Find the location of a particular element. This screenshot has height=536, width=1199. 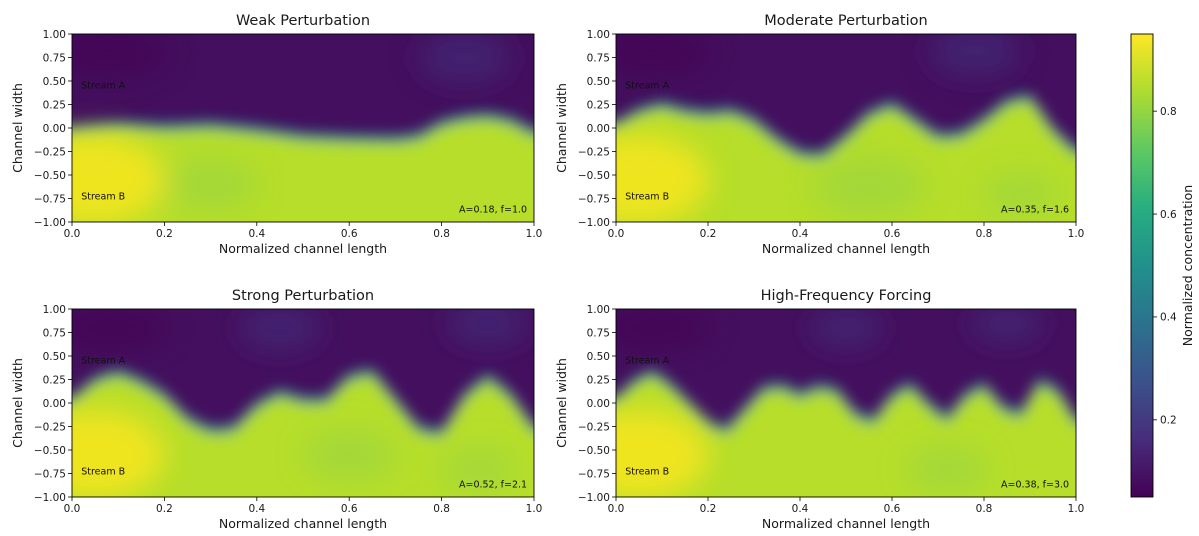

interface-layer is located at coordinates (303, 432).